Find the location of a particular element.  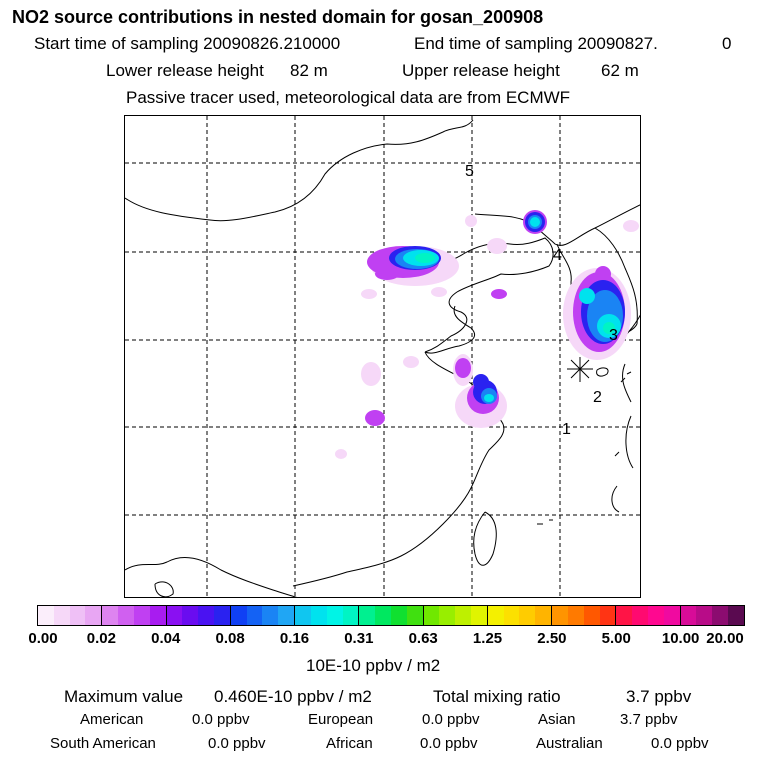

concentration-field is located at coordinates (487, 334).